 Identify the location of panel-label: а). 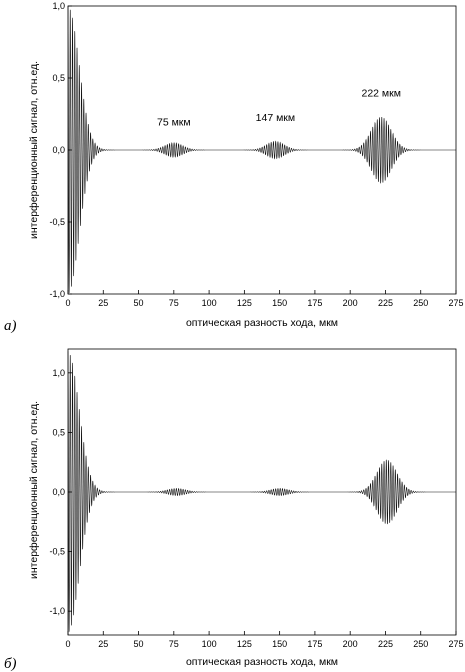
(10, 326).